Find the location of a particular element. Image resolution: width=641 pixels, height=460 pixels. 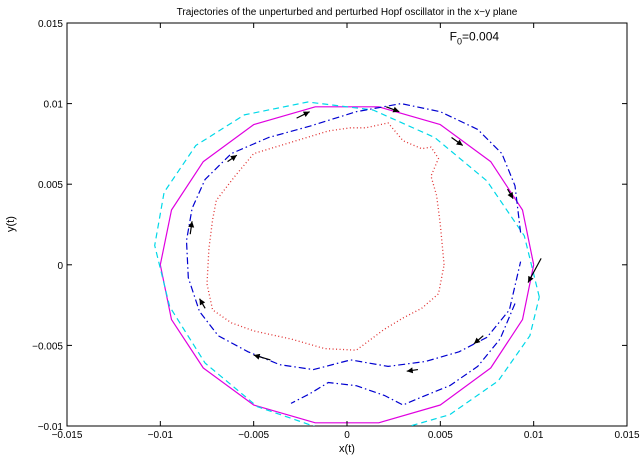

x-tick-label: 0.005 is located at coordinates (440, 435).